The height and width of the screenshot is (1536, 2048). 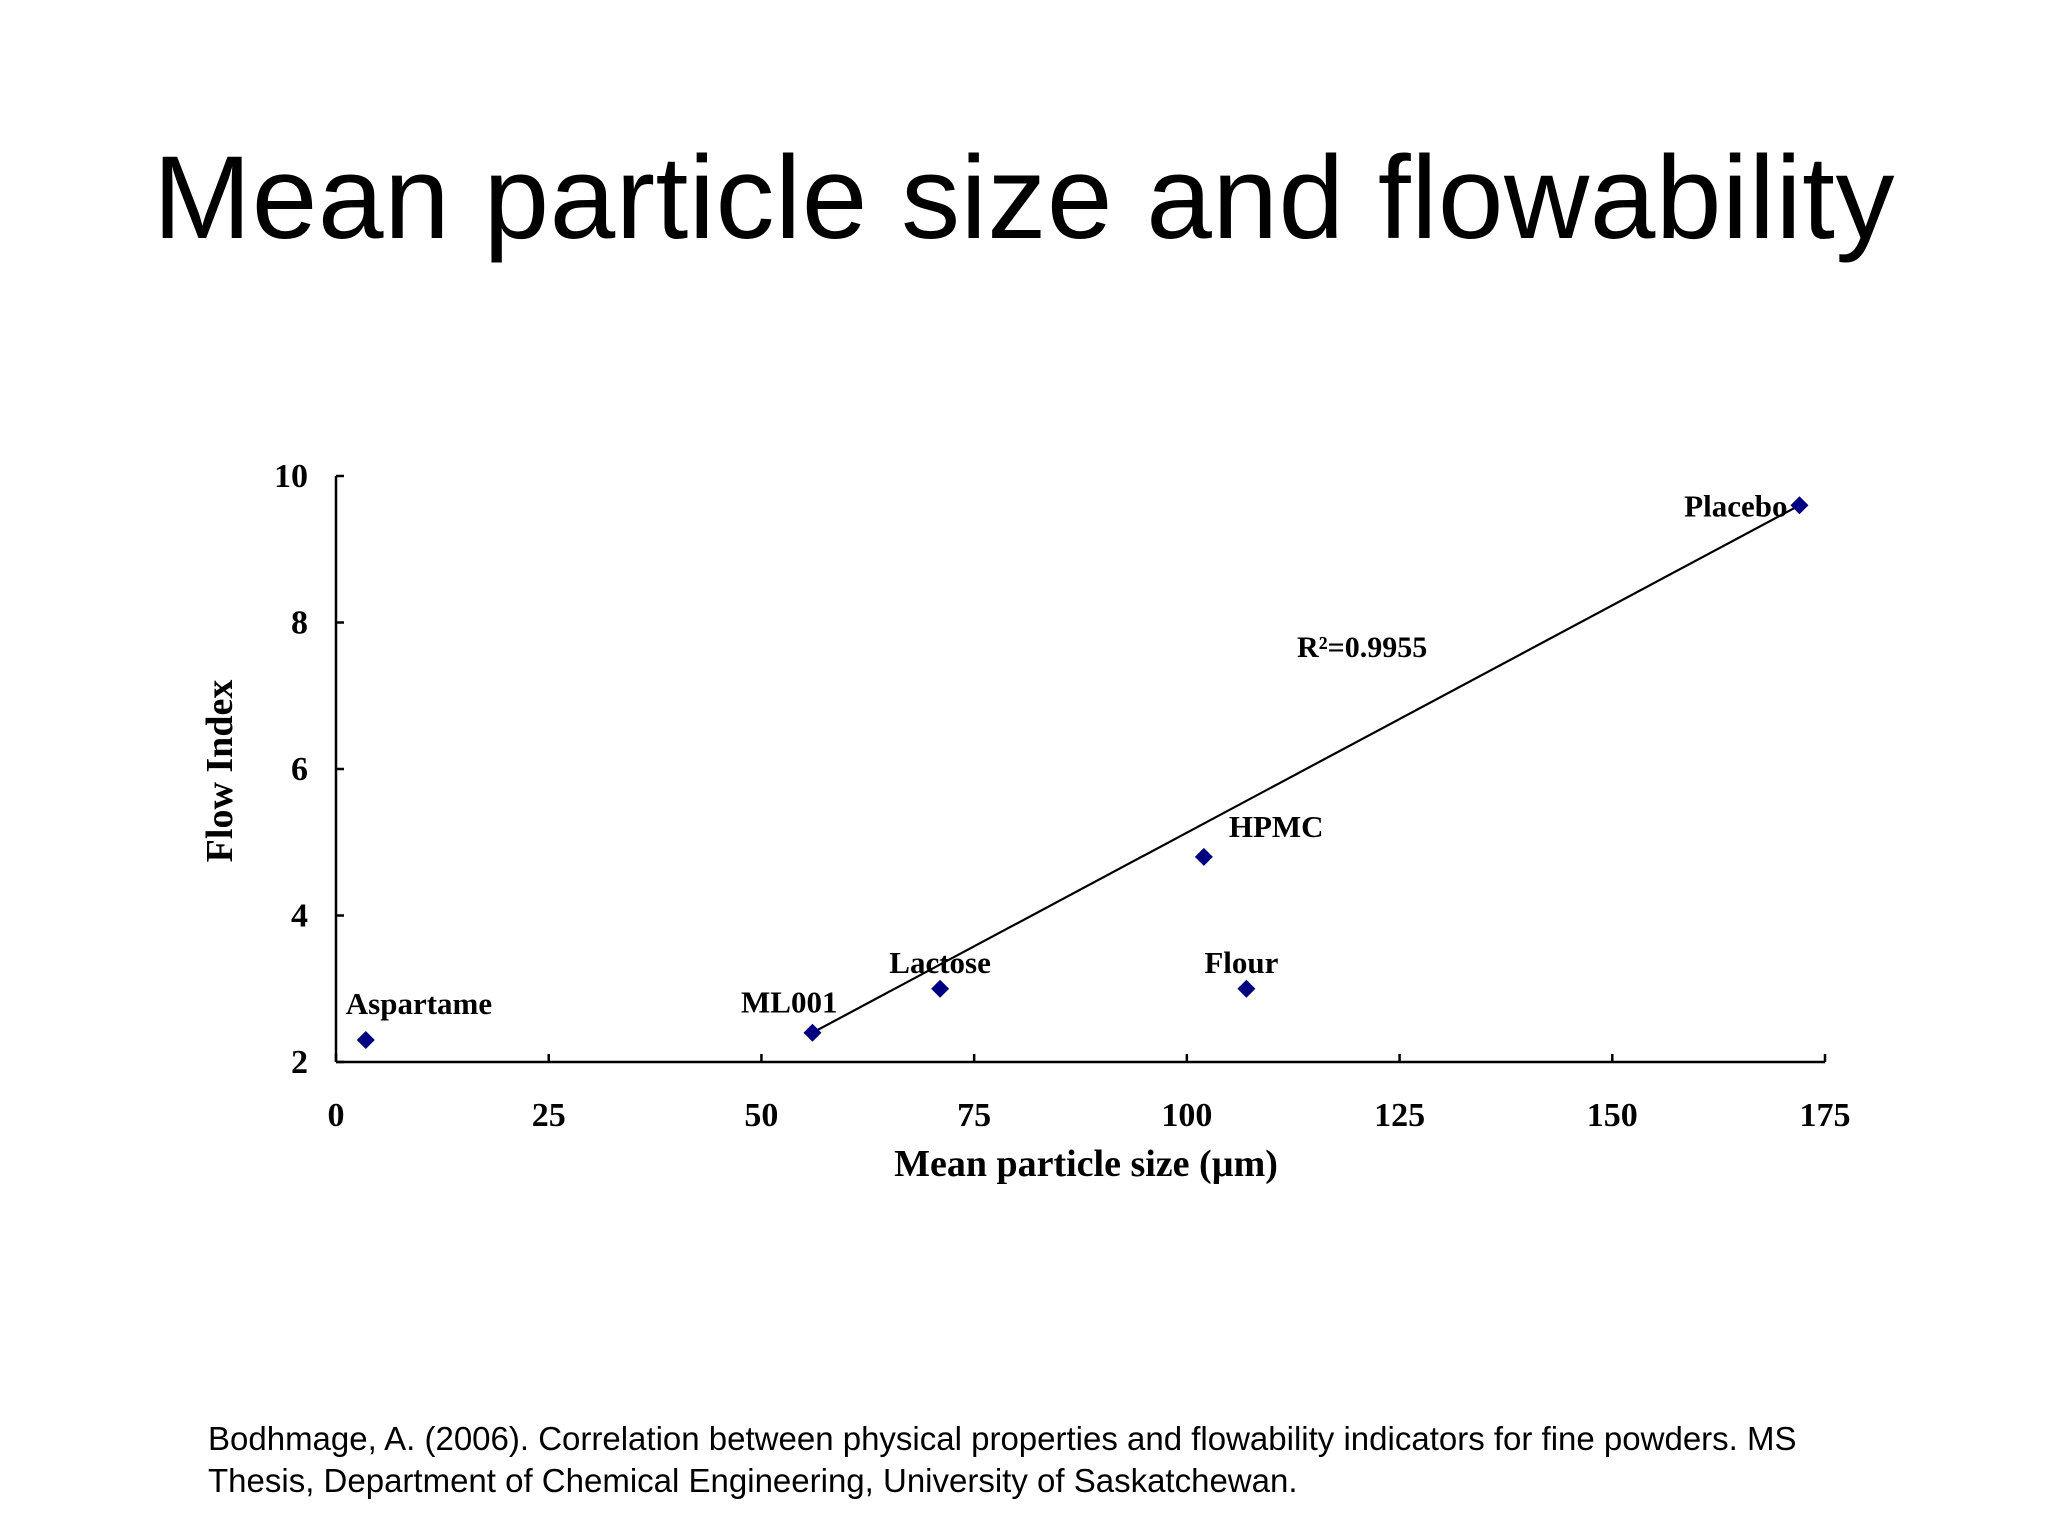 I want to click on data-point-ml001, so click(x=812, y=1032).